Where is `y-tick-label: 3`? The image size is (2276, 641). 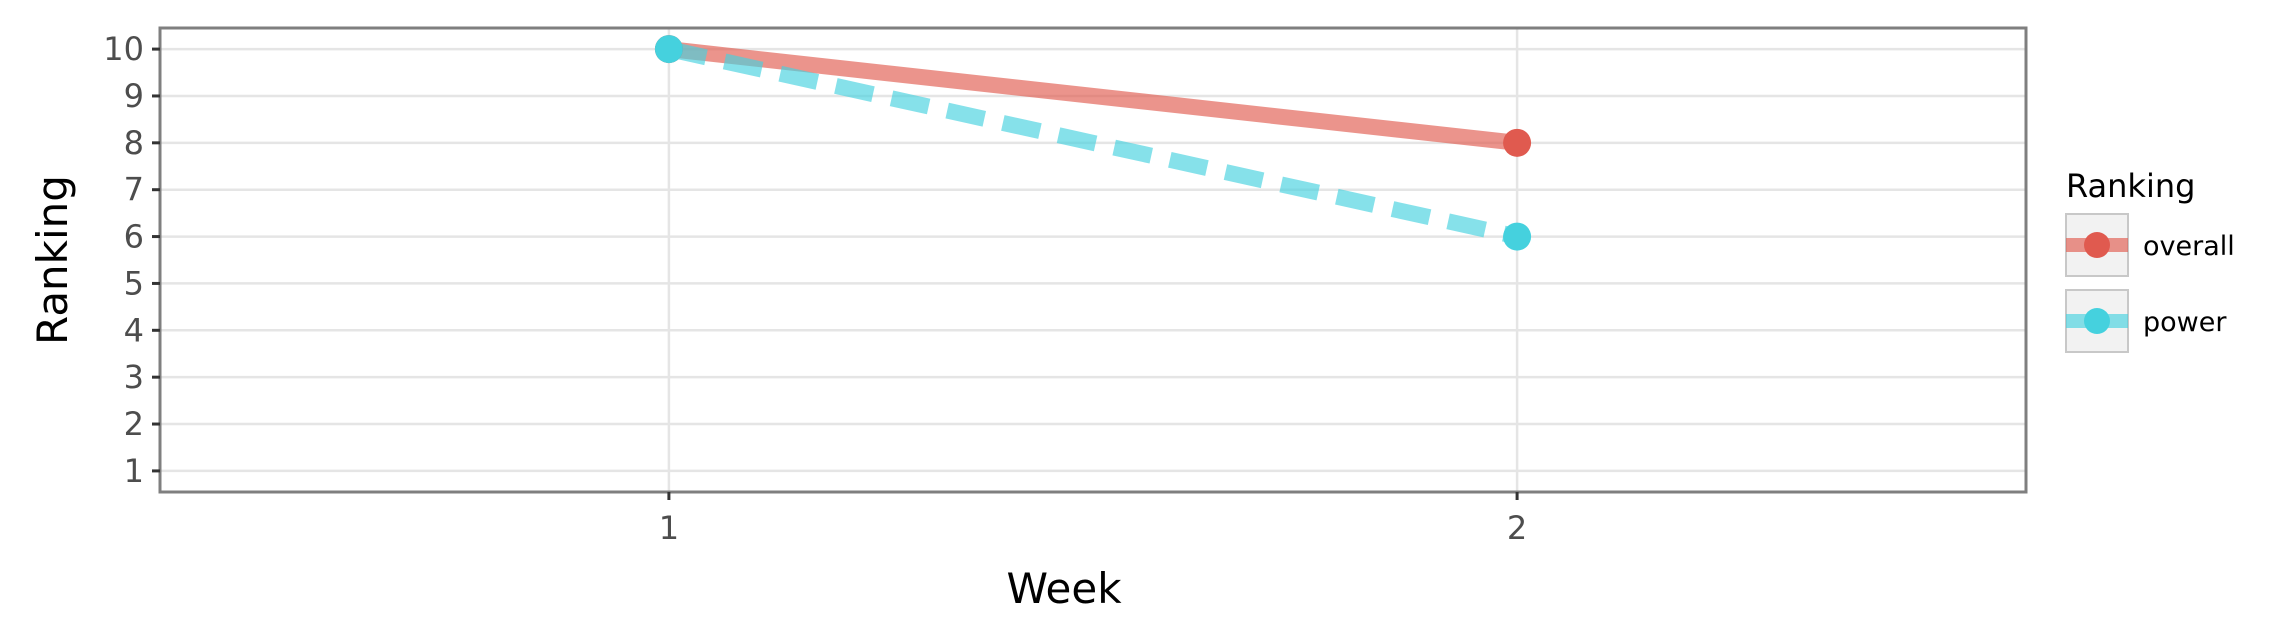
y-tick-label: 3 is located at coordinates (134, 377).